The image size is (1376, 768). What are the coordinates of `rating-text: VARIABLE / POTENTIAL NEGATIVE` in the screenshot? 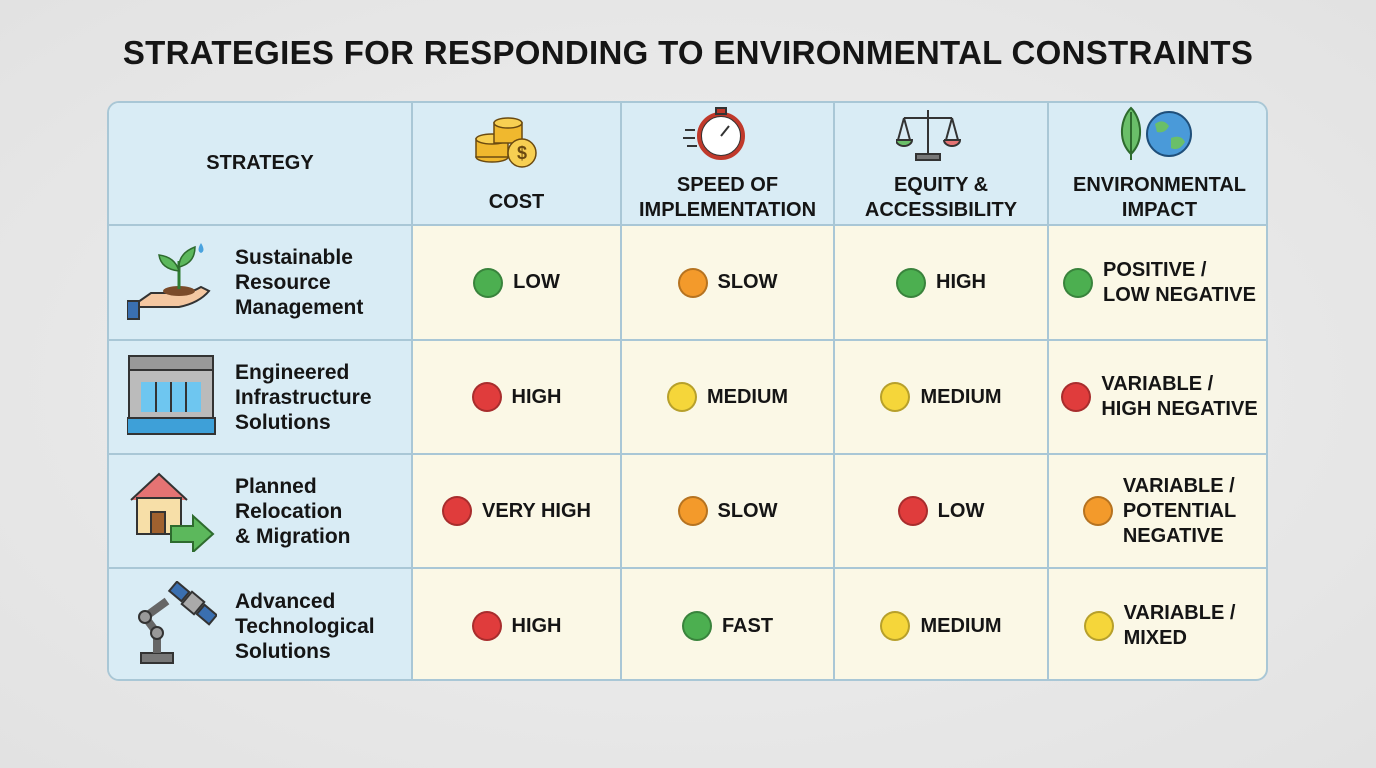 It's located at (1179, 510).